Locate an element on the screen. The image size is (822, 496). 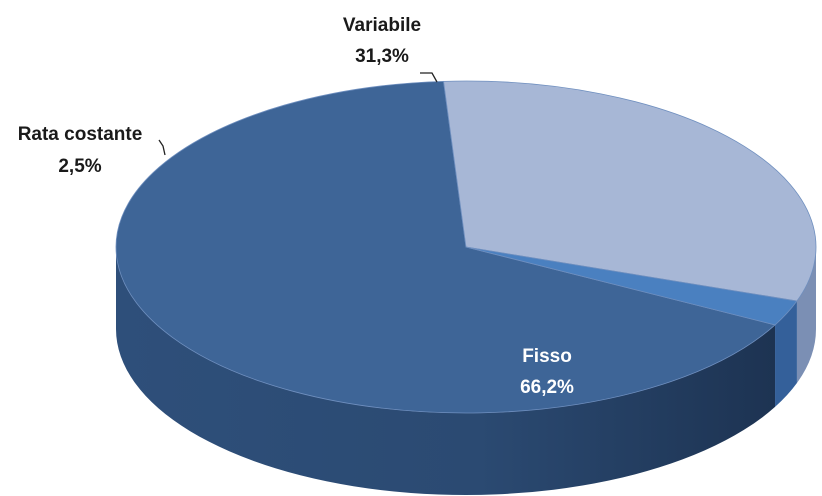
slice-label-rata-costante-name: Rata costante is located at coordinates (80, 134).